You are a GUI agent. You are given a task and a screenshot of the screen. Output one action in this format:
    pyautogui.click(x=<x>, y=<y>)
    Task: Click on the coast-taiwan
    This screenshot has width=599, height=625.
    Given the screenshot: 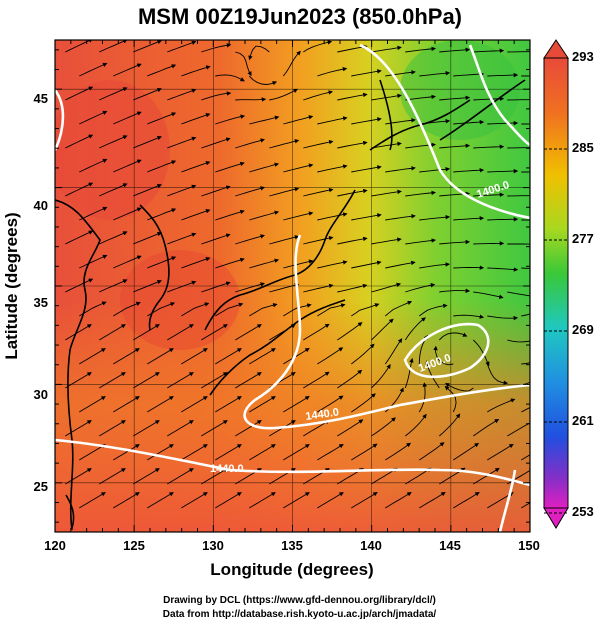 What is the action you would take?
    pyautogui.click(x=70, y=511)
    